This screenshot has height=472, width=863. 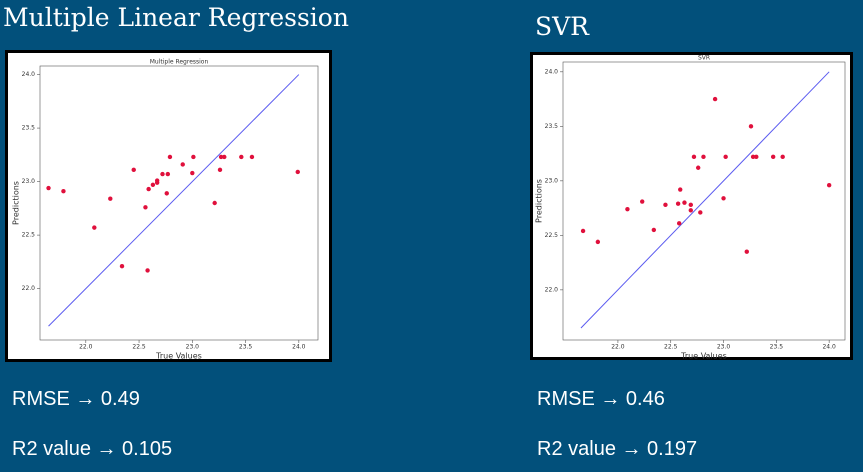 What do you see at coordinates (601, 399) in the screenshot?
I see `metric: RMSE → 0.46` at bounding box center [601, 399].